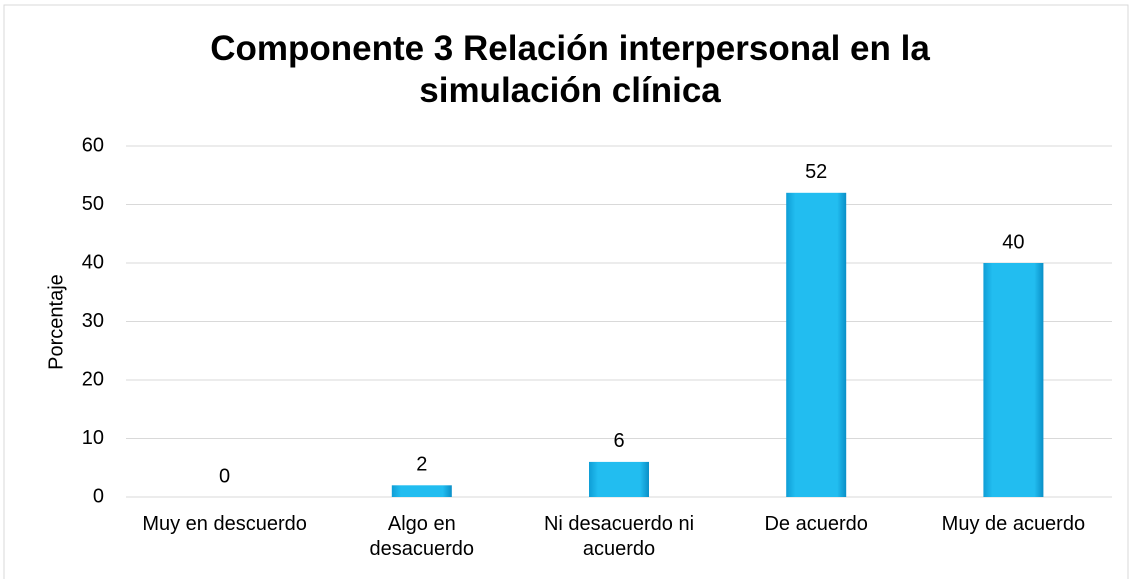 The width and height of the screenshot is (1132, 579). What do you see at coordinates (816, 172) in the screenshot?
I see `data-label: 52` at bounding box center [816, 172].